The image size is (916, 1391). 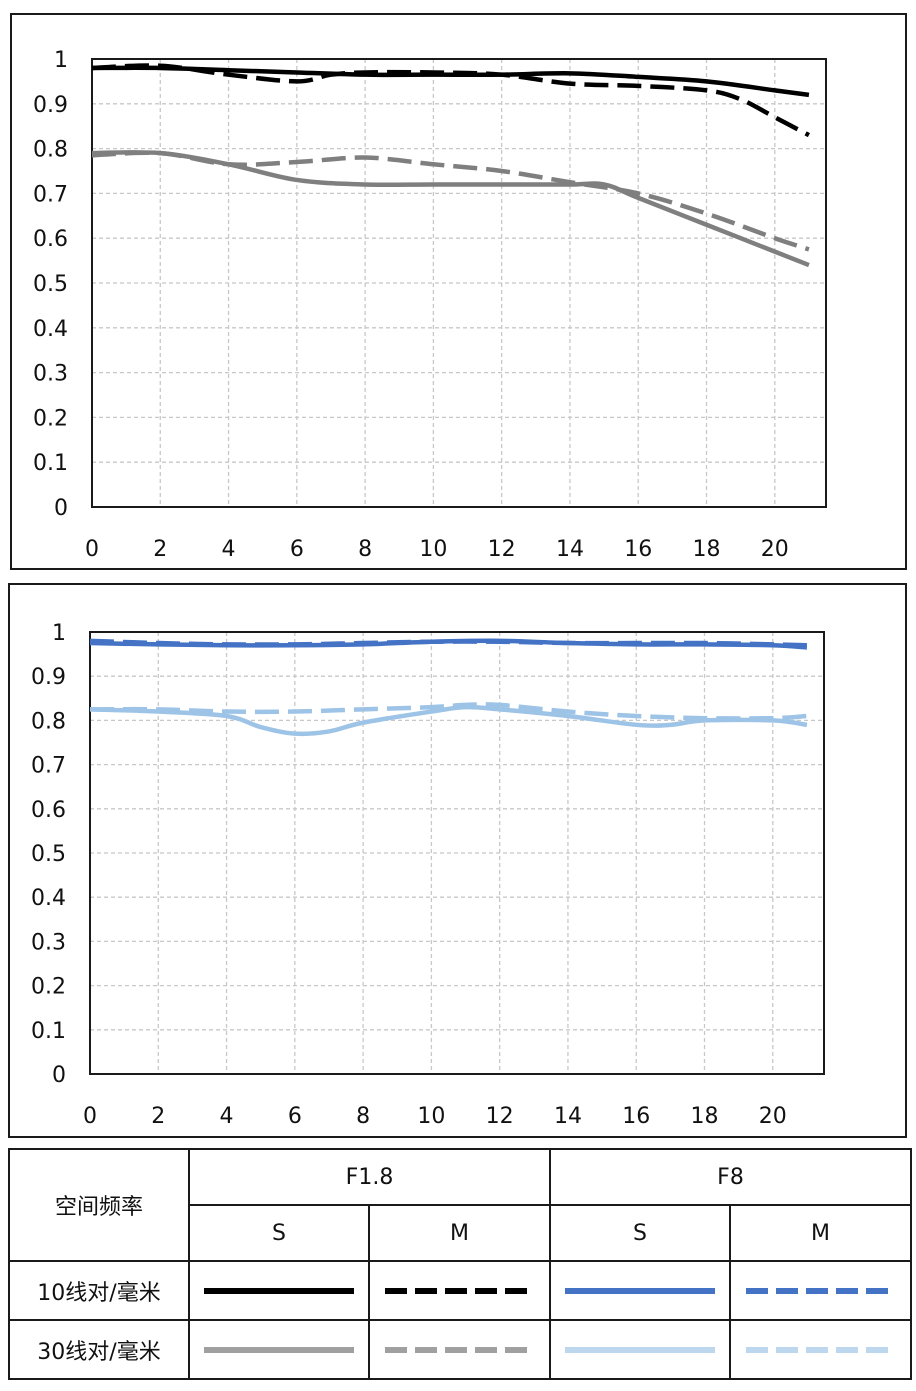 I want to click on legend-row-10lp: 10线对/毫米, so click(x=99, y=1290).